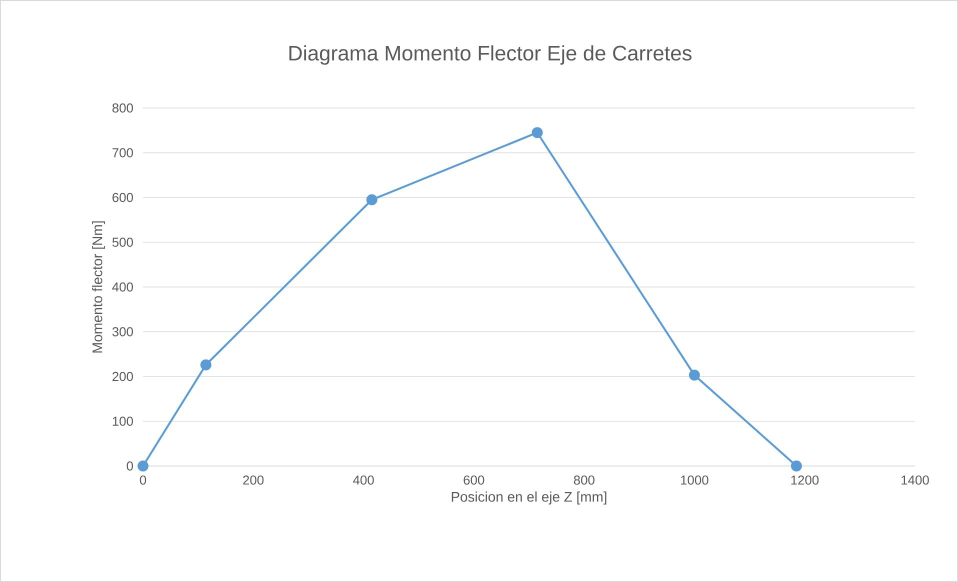  I want to click on y-tick-label: 100, so click(122, 421).